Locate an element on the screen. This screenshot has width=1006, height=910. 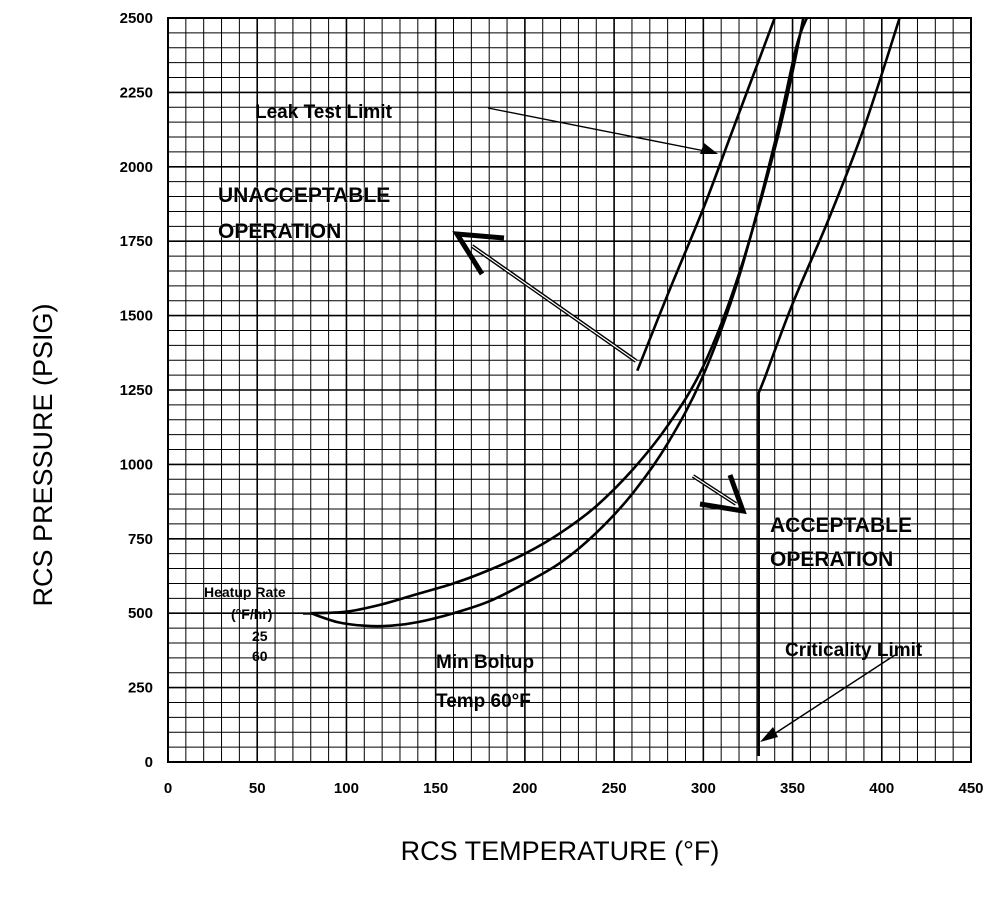
x-tick-label: 0 is located at coordinates (168, 788).